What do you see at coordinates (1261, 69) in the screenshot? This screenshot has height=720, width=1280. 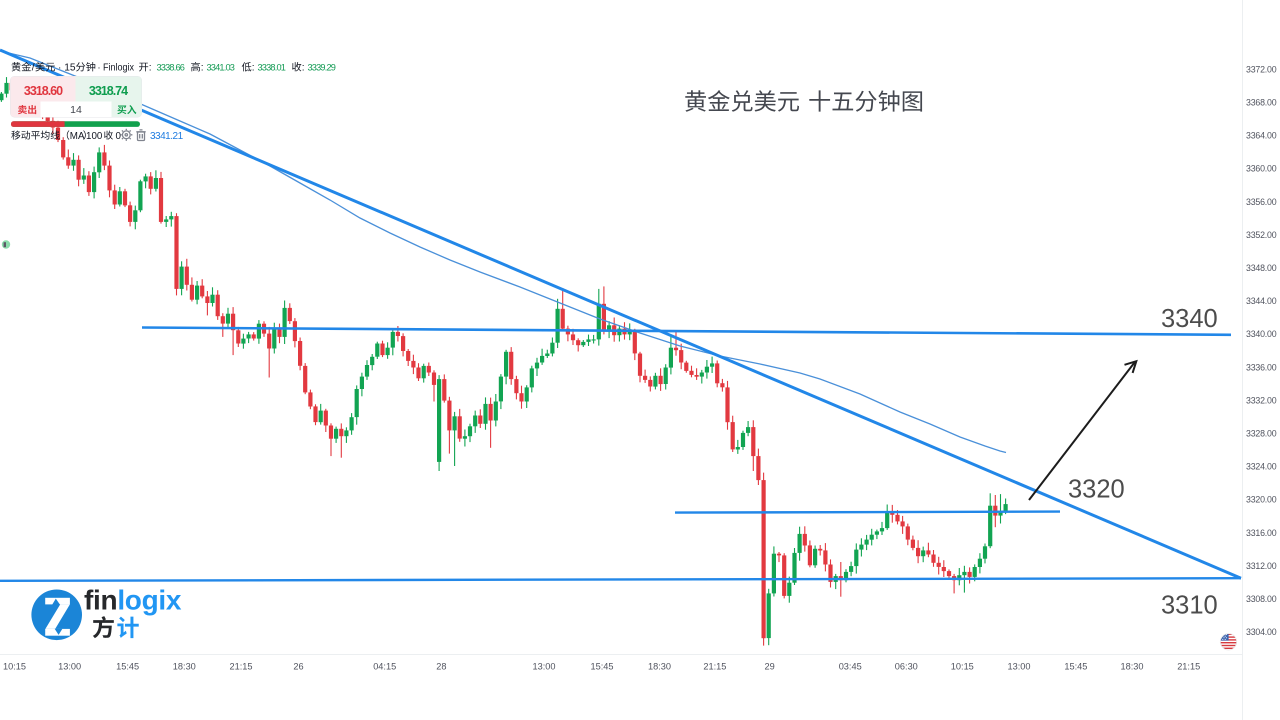 I see `svg-text: 3372.00` at bounding box center [1261, 69].